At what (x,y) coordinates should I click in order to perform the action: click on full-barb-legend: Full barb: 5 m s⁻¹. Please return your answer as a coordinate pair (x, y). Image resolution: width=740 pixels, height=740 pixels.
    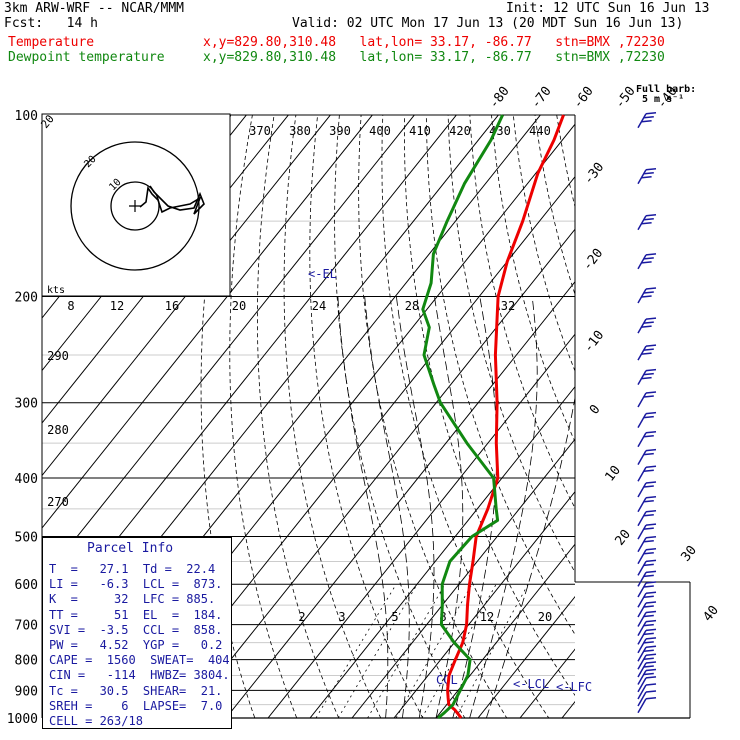
    Looking at the image, I should click on (666, 95).